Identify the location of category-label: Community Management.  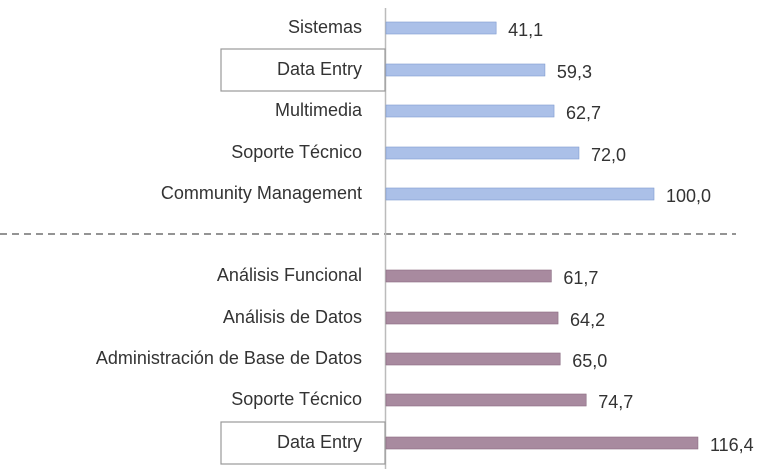
(261, 193).